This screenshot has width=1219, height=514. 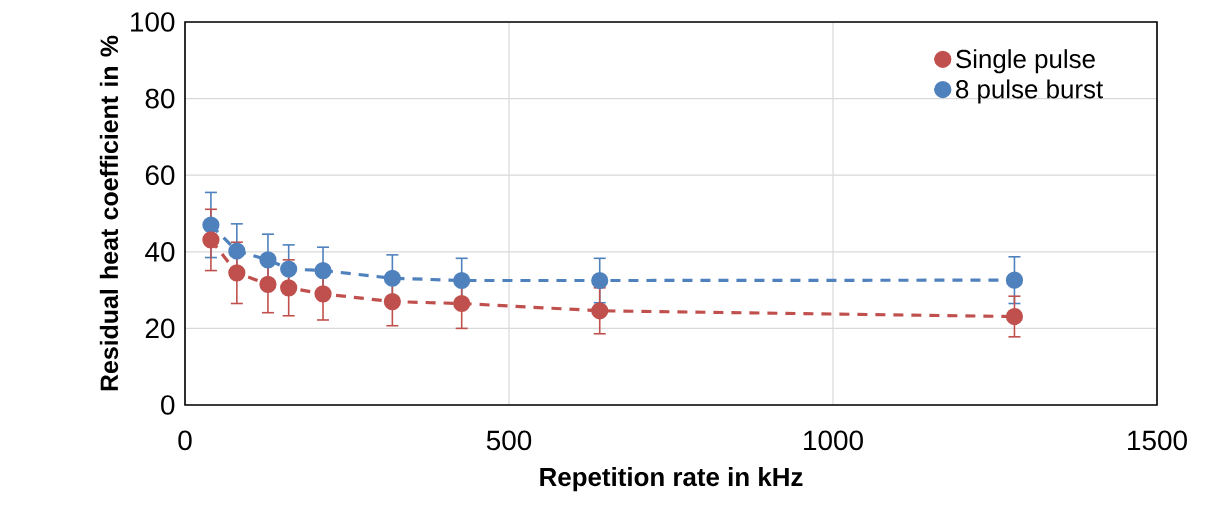 What do you see at coordinates (671, 479) in the screenshot?
I see `x-axis-title: Repetition rate in kHz` at bounding box center [671, 479].